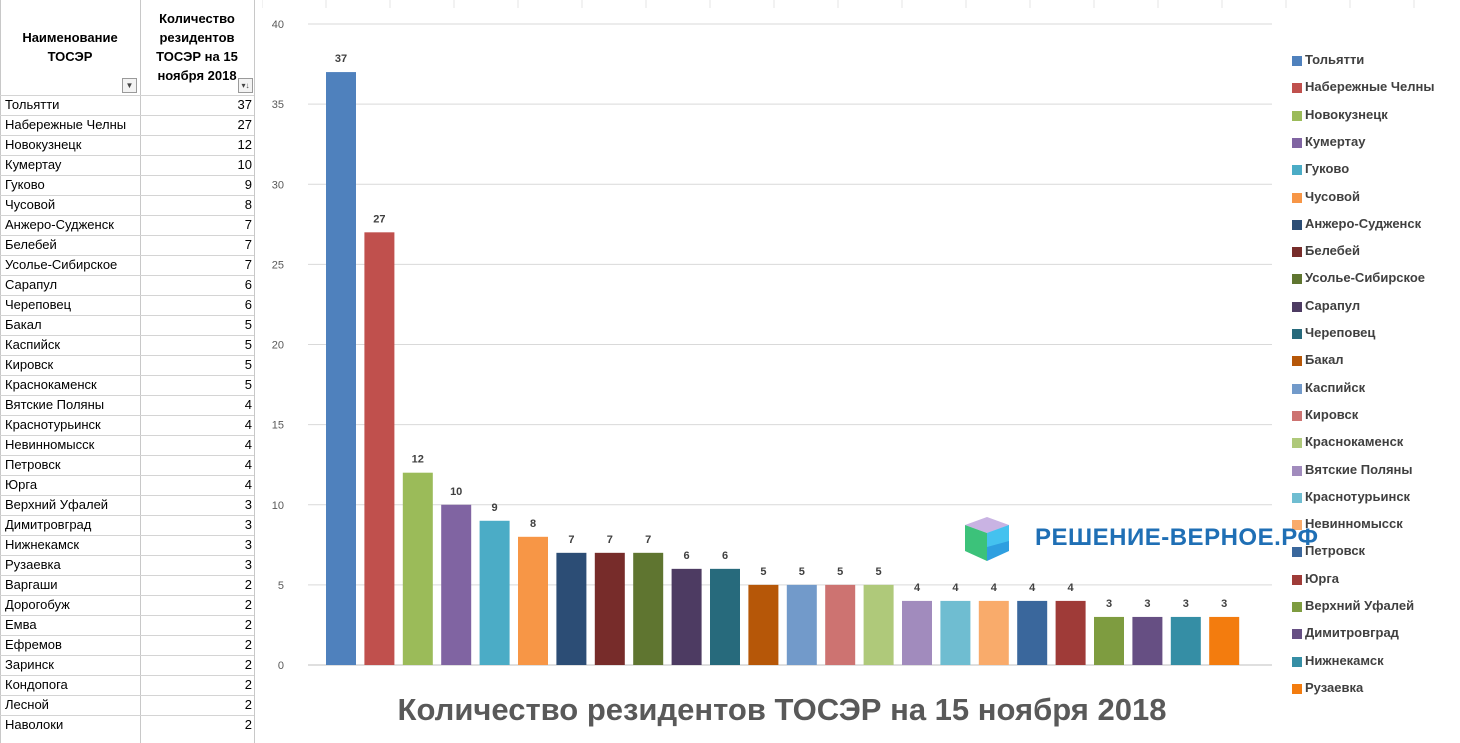  Describe the element at coordinates (127, 465) in the screenshot. I see `table-row: Петровск 4` at that location.